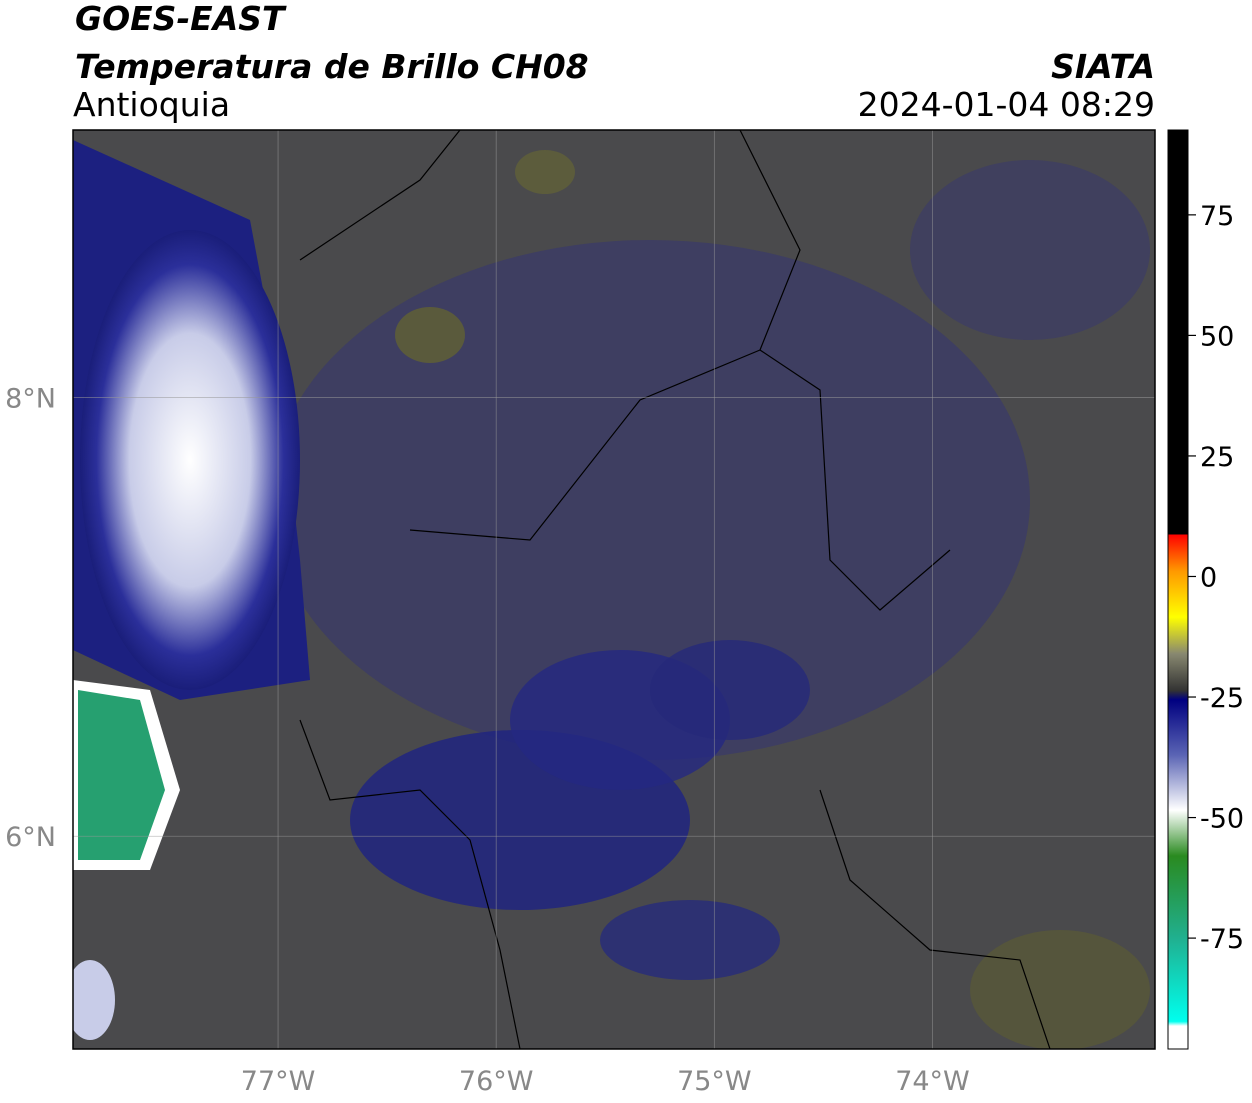  Describe the element at coordinates (1208, 577) in the screenshot. I see `colorbar-tick-label: 0` at that location.